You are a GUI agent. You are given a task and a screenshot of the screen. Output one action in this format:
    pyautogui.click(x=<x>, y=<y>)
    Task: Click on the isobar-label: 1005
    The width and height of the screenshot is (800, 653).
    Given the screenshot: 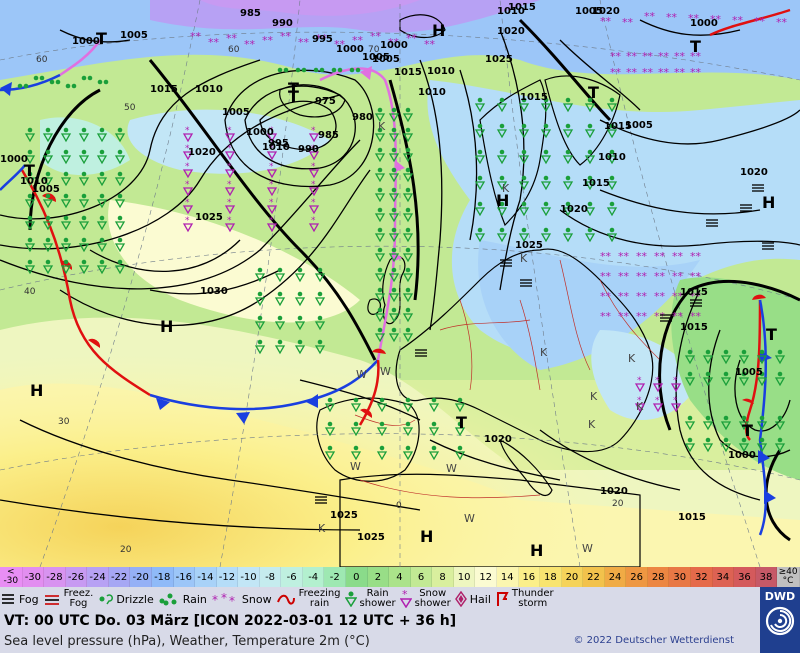 What is the action you would take?
    pyautogui.click(x=376, y=57)
    